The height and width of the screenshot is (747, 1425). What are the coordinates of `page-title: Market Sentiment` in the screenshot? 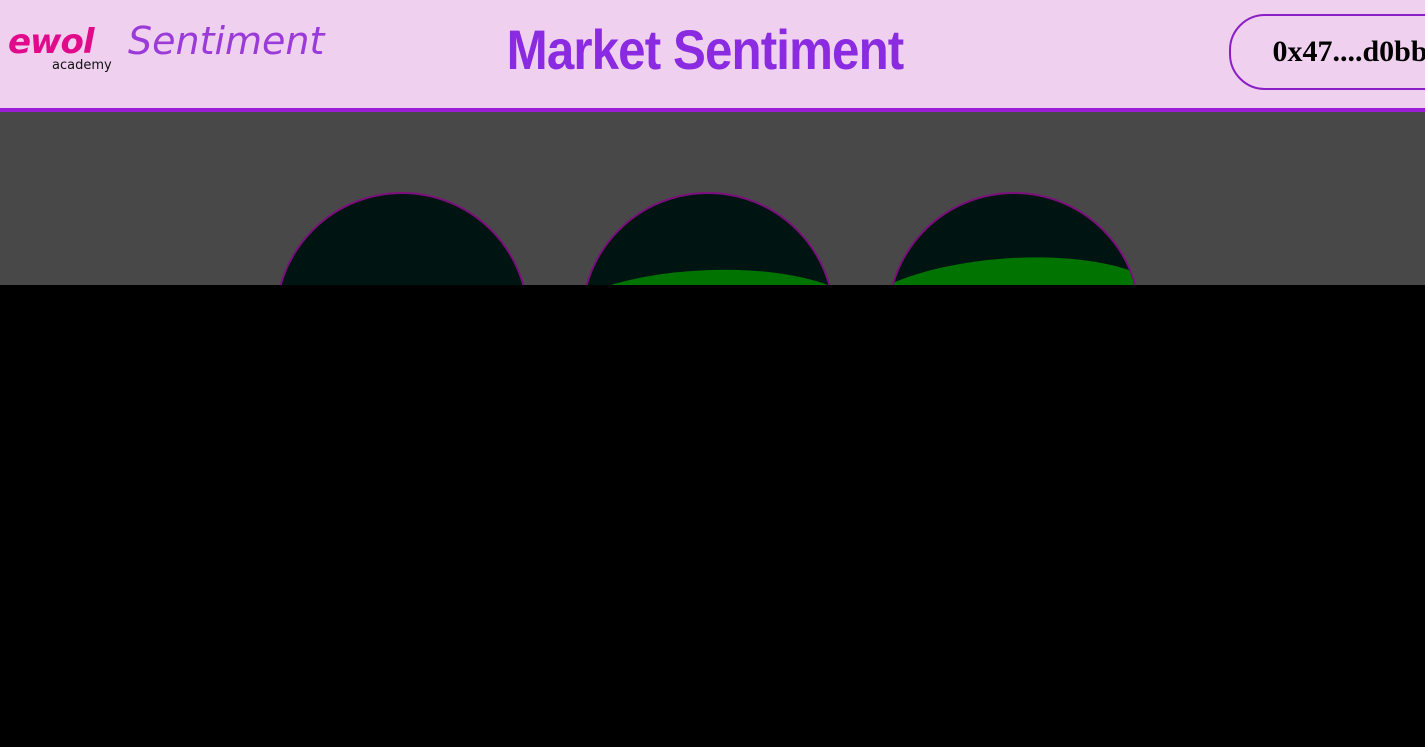 It's located at (705, 49).